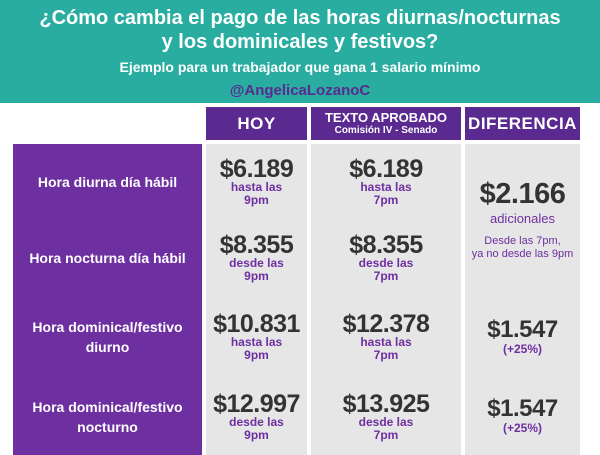 Image resolution: width=600 pixels, height=455 pixels. I want to click on row-label-text: Hora dominical/festivo diurno, so click(107, 337).